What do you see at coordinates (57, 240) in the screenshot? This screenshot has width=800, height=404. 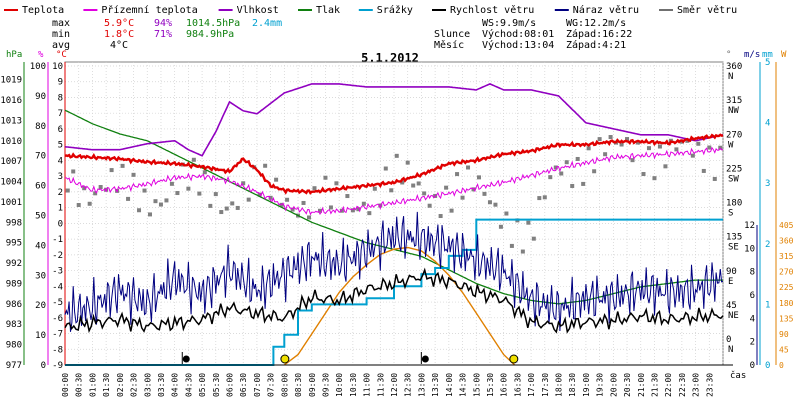 I see `temperature-tick-label: -1` at bounding box center [57, 240].